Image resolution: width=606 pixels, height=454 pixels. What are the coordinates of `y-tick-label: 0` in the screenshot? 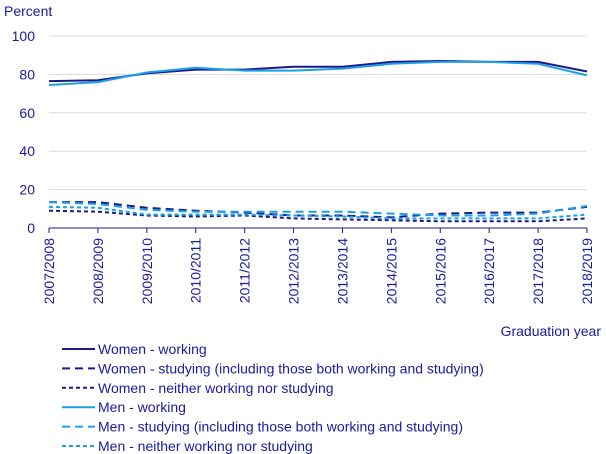 It's located at (31, 228).